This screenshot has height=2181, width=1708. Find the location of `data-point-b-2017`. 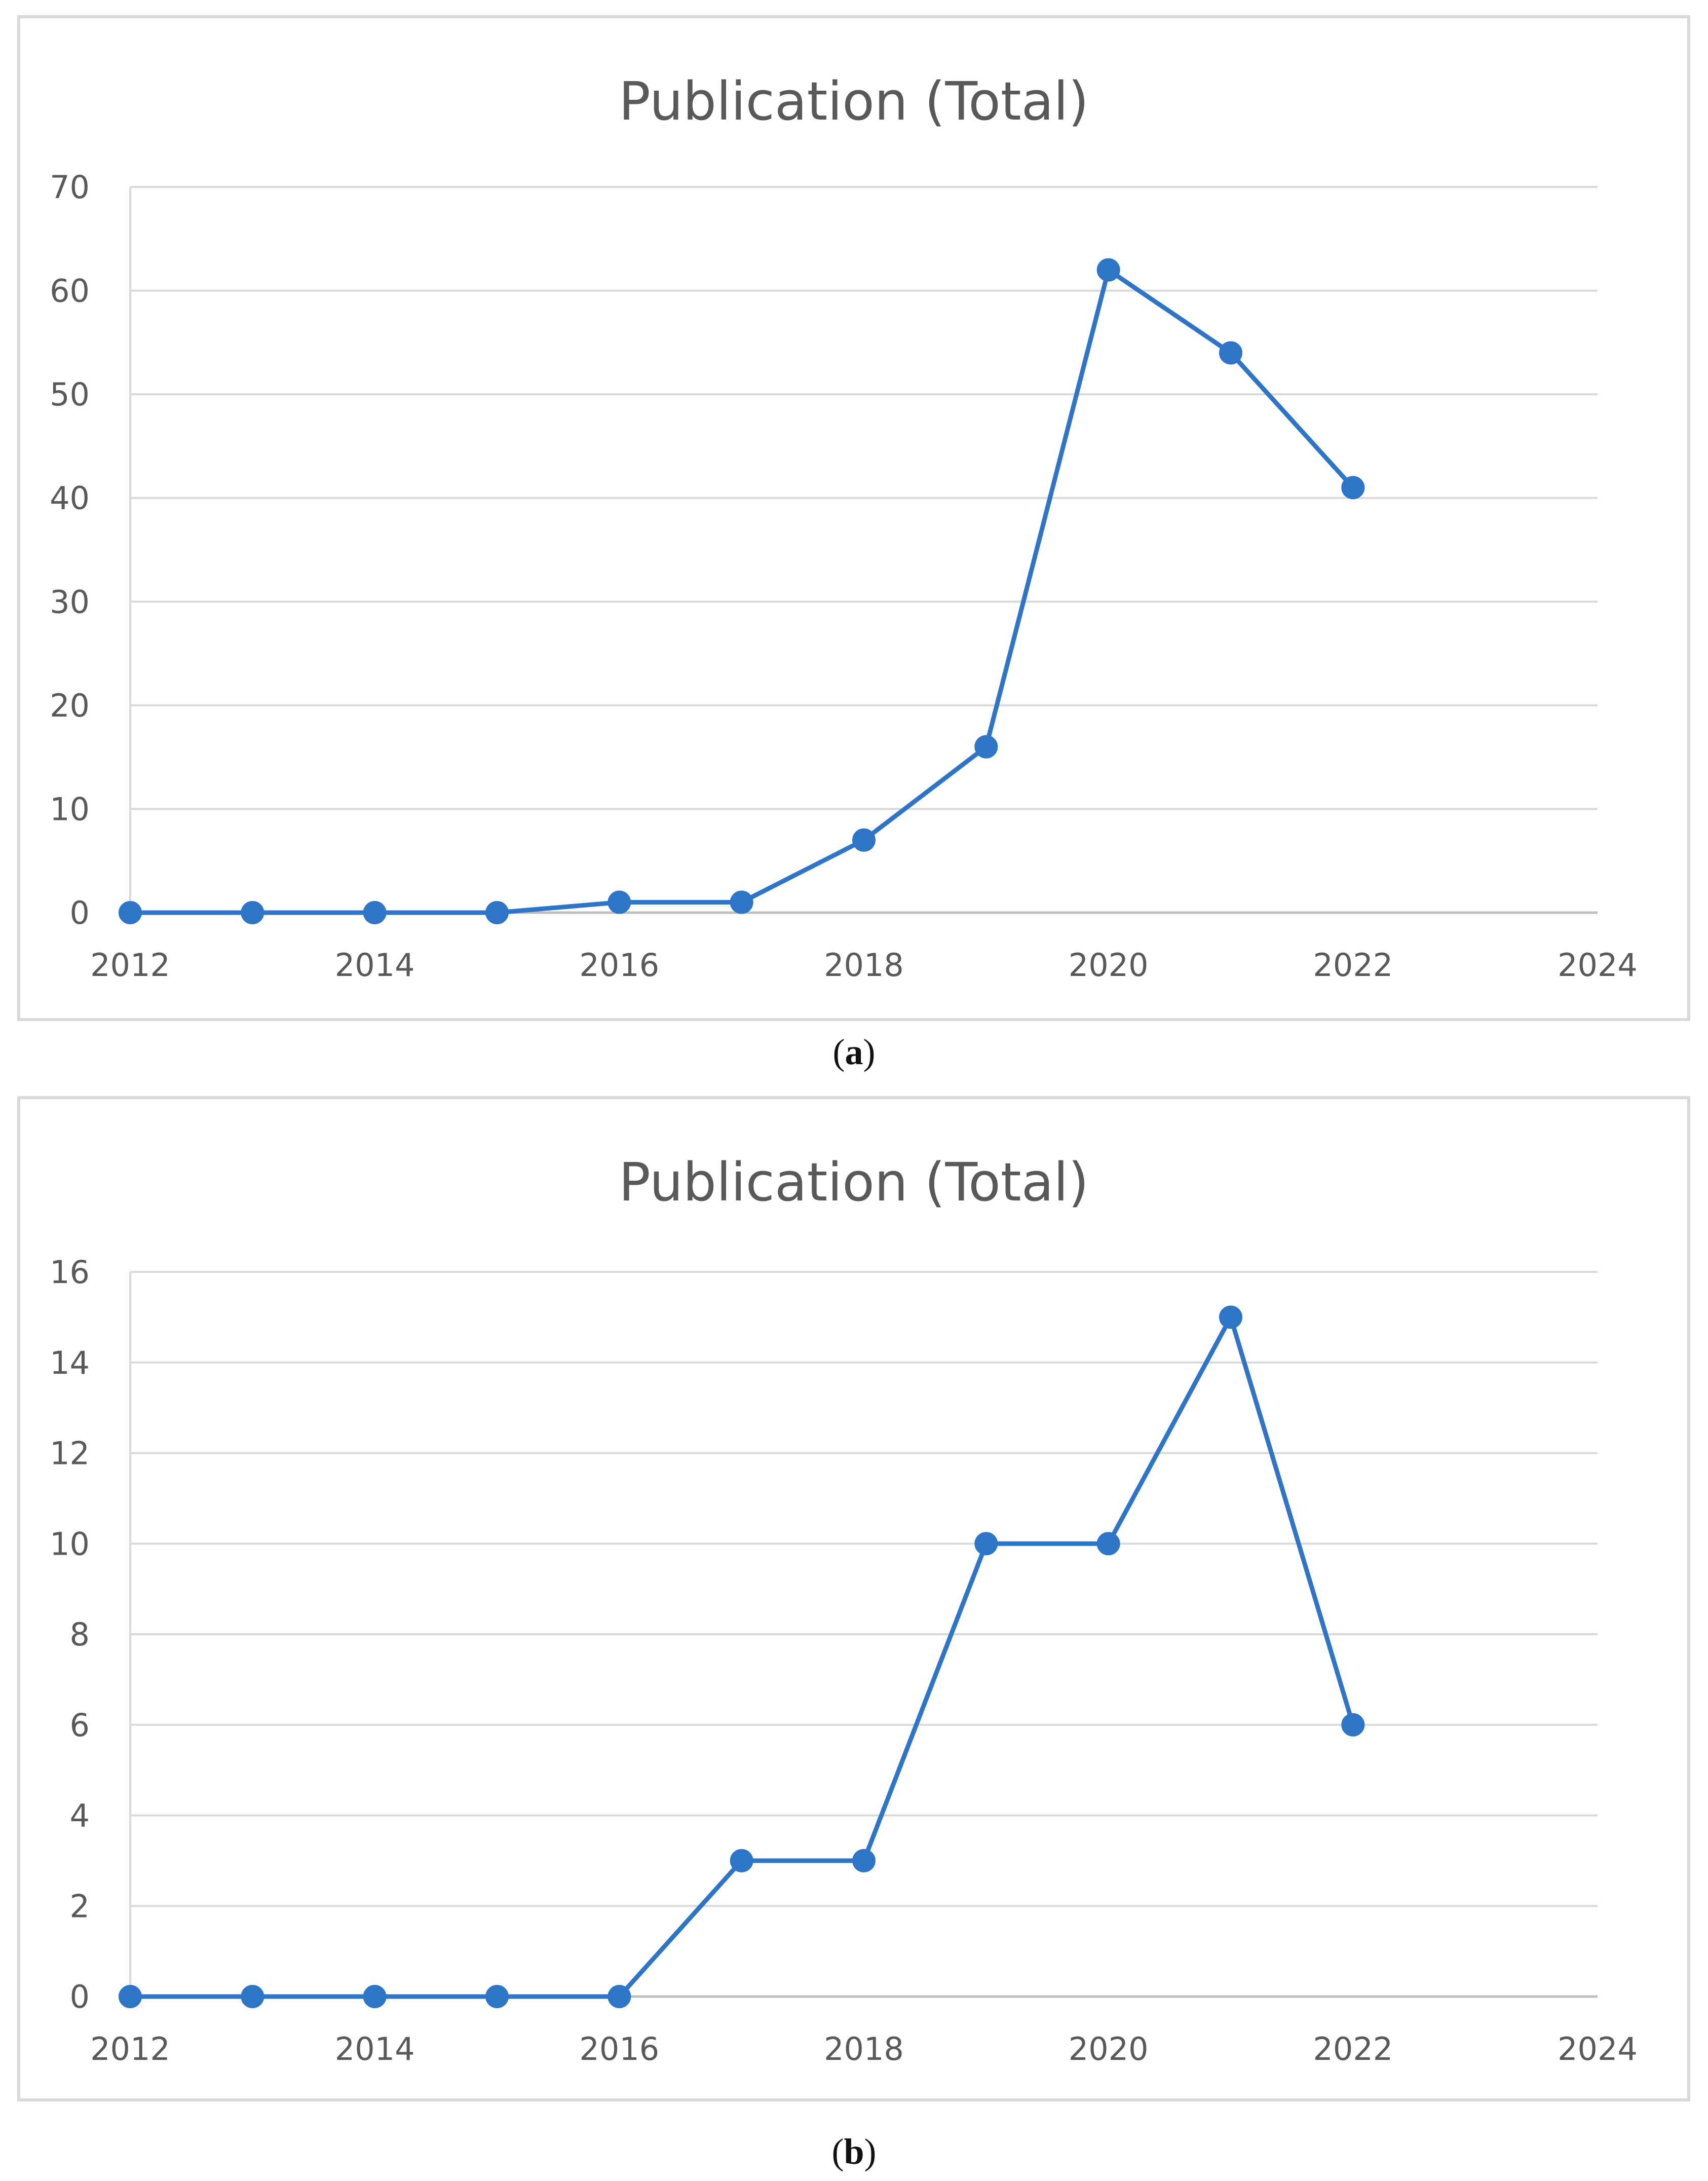

data-point-b-2017 is located at coordinates (741, 1861).